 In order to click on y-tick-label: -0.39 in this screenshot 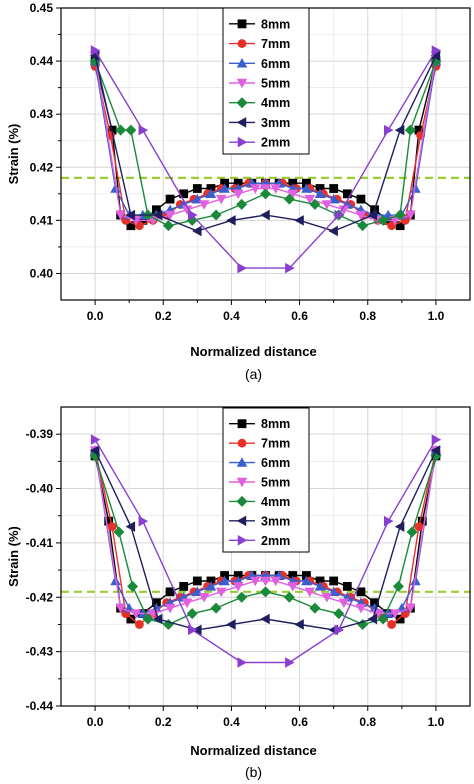, I will do `click(40, 434)`.